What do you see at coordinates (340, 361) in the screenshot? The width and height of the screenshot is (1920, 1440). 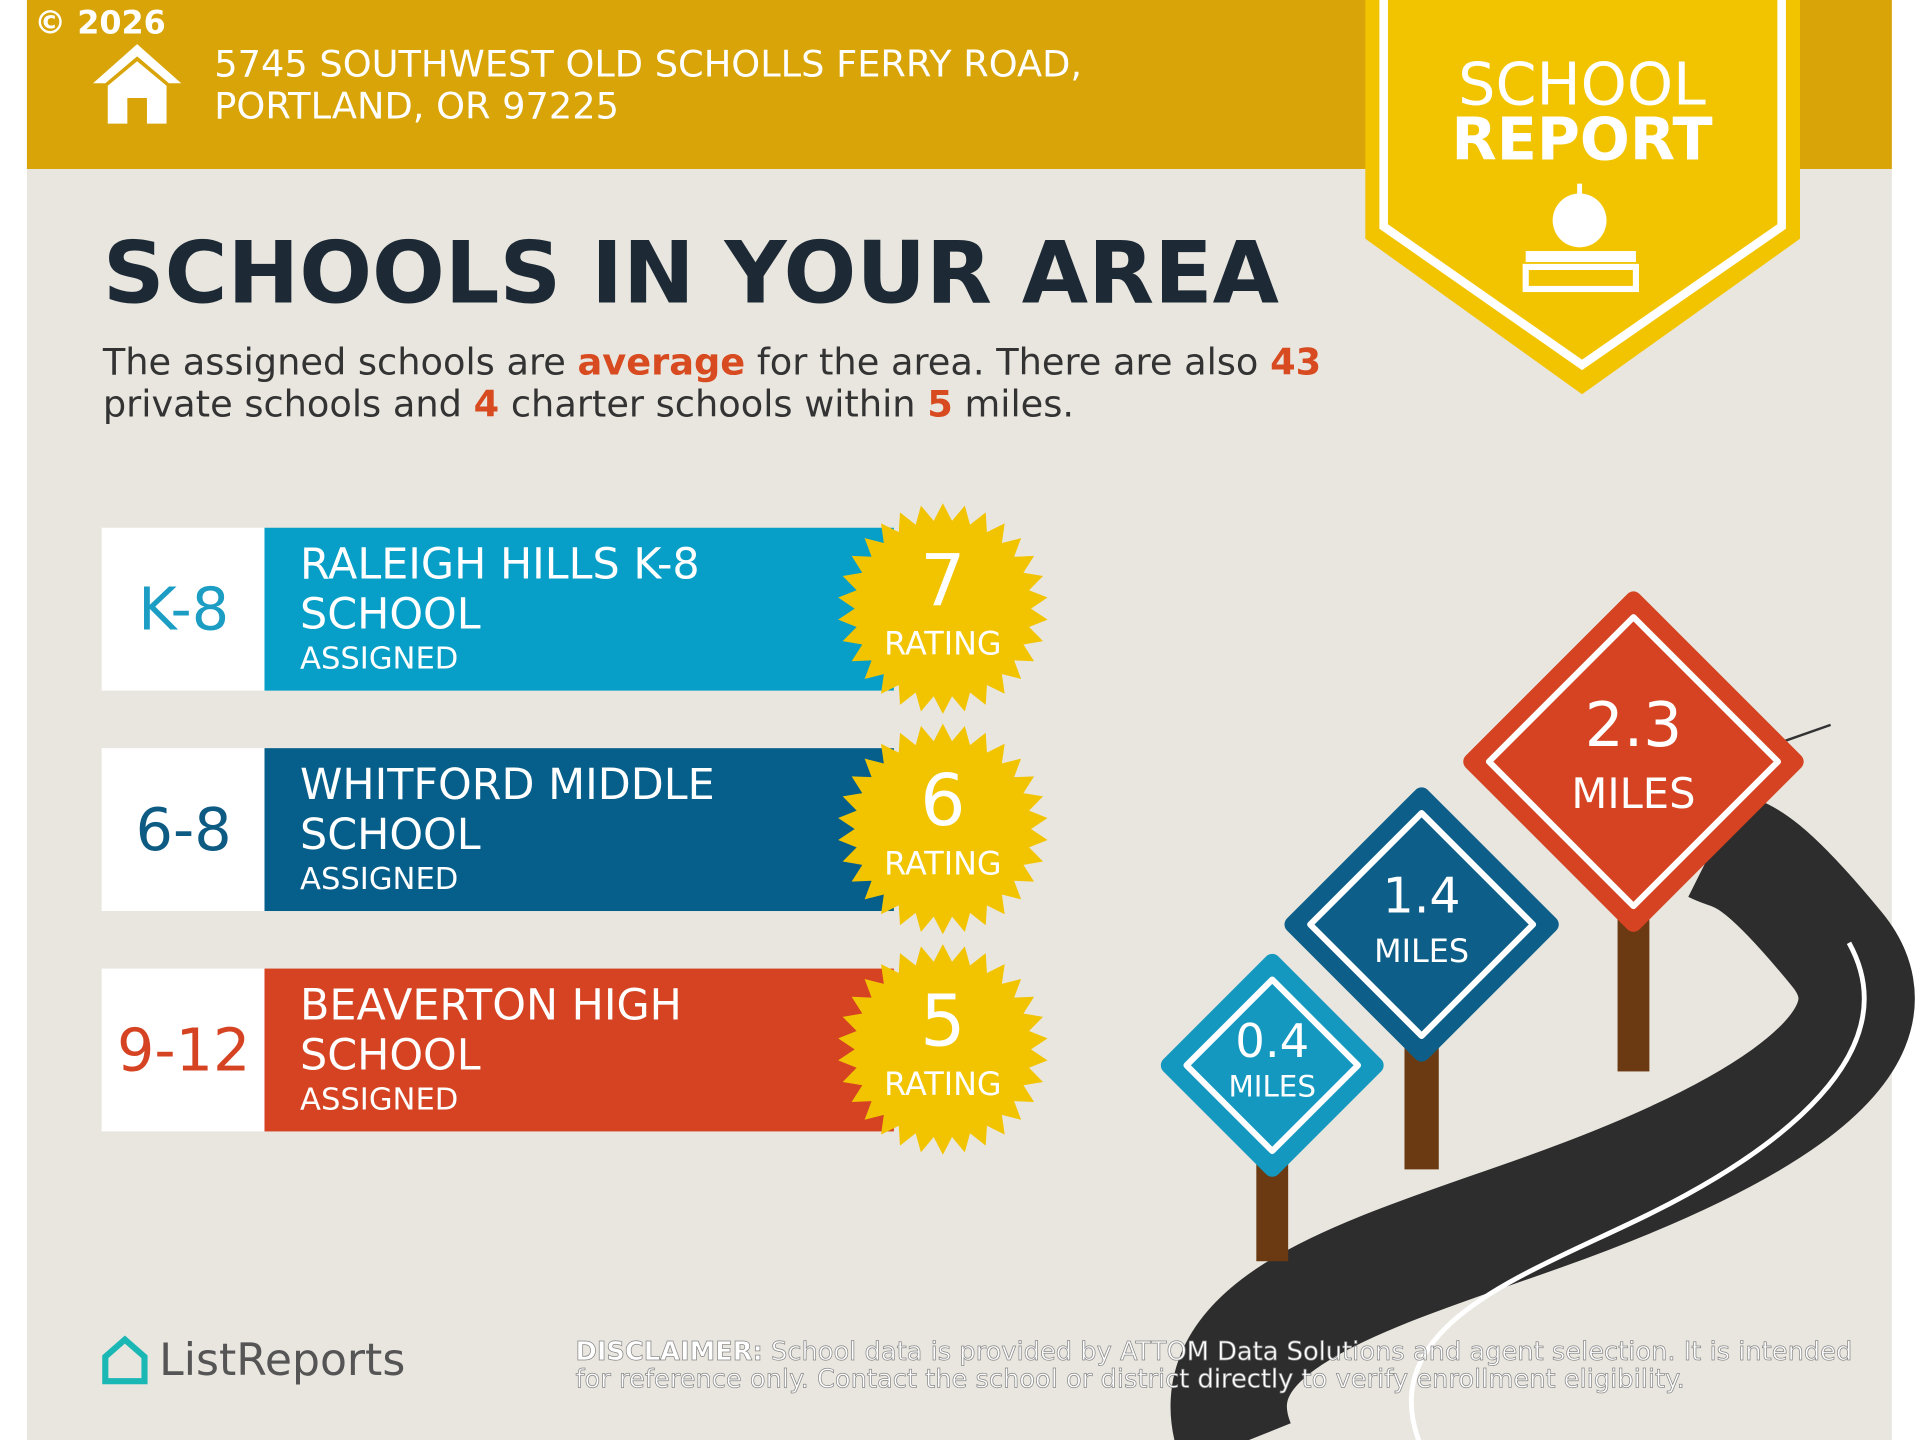 I see `summary-text: The assigned schools are` at bounding box center [340, 361].